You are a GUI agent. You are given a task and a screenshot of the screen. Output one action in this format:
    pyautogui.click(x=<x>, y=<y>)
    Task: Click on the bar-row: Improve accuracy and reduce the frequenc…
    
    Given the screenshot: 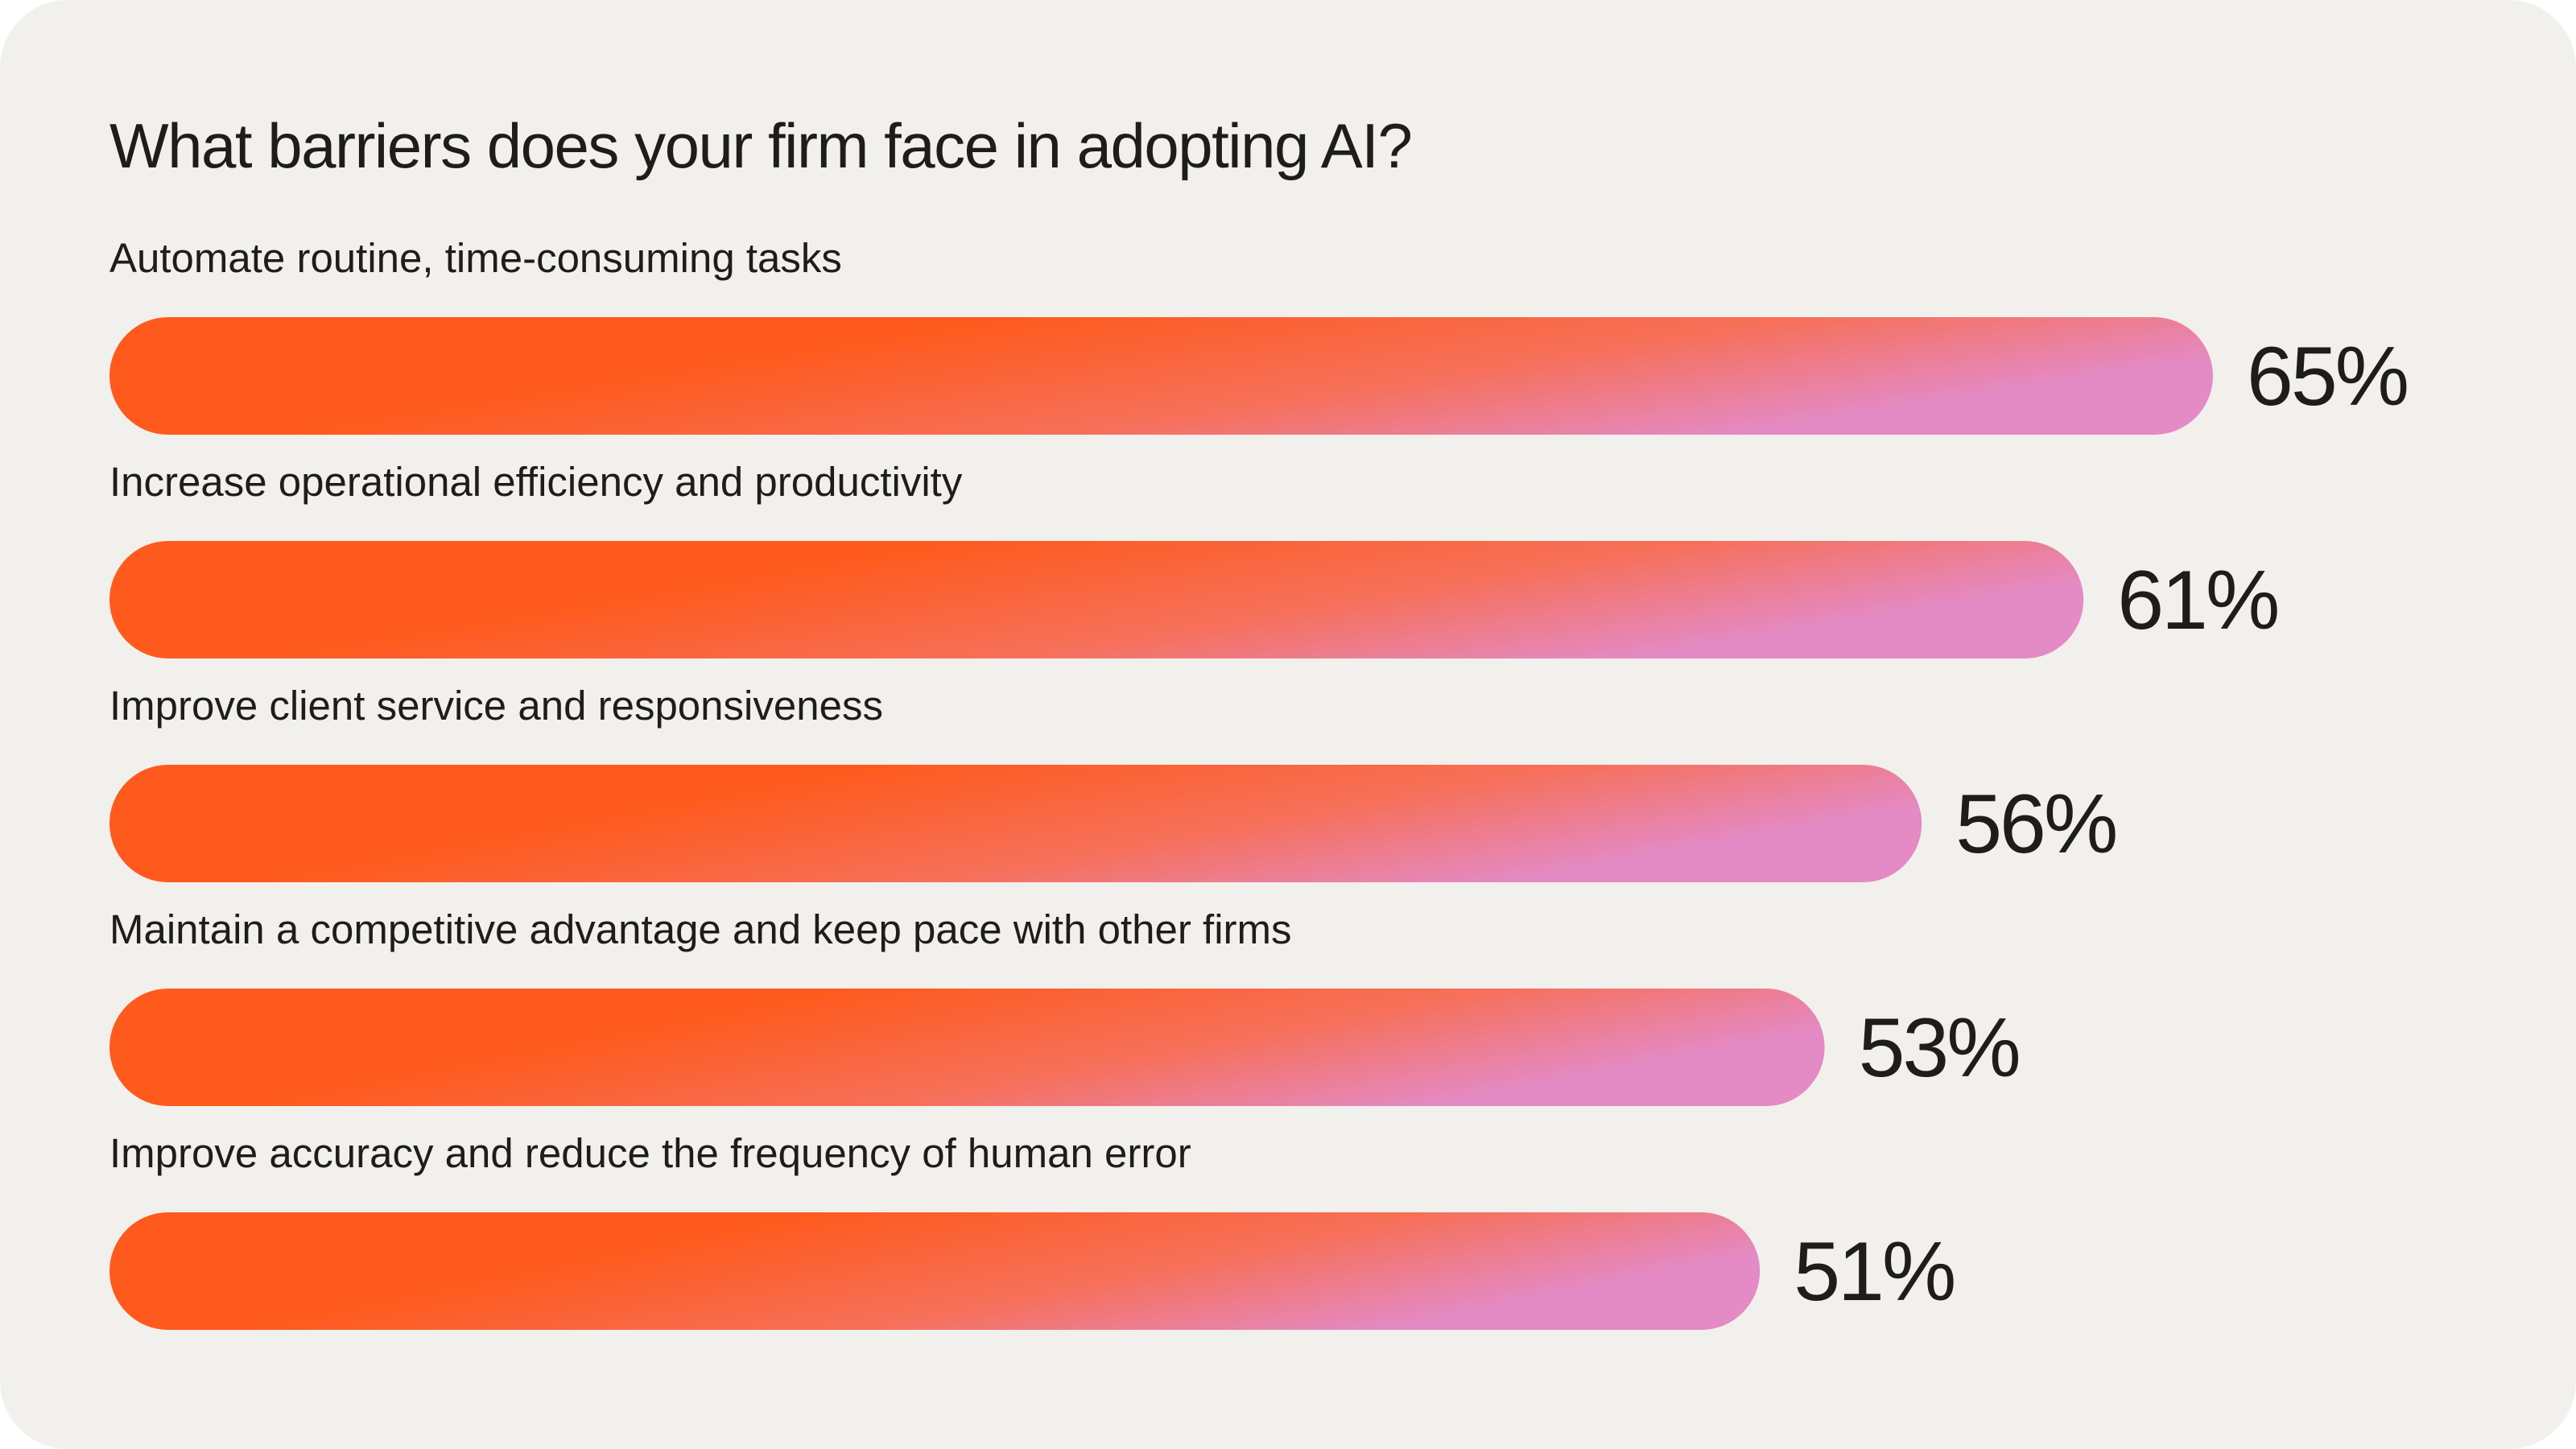 What is the action you would take?
    pyautogui.click(x=1032, y=1230)
    